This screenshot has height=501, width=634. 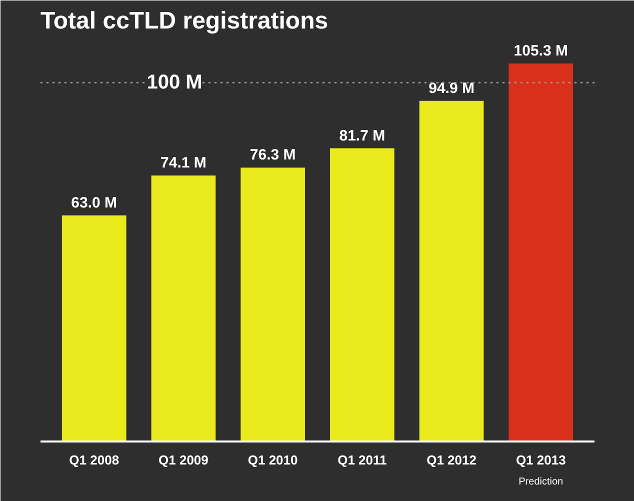 What do you see at coordinates (183, 460) in the screenshot?
I see `x-tick-label: Q1 2009` at bounding box center [183, 460].